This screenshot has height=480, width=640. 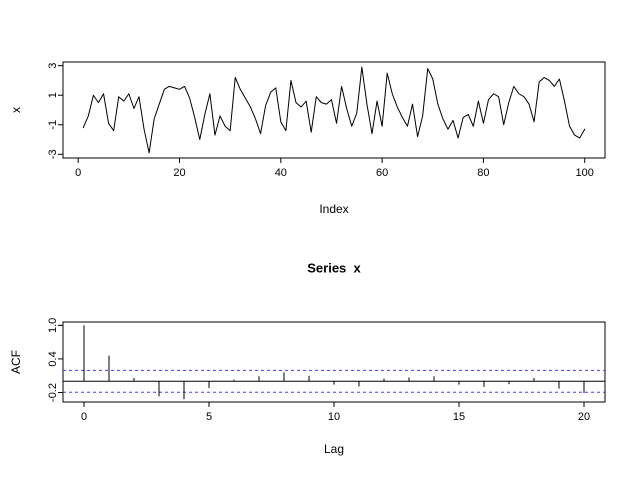 I want to click on acf-y-tick-label: 1.0, so click(x=53, y=325).